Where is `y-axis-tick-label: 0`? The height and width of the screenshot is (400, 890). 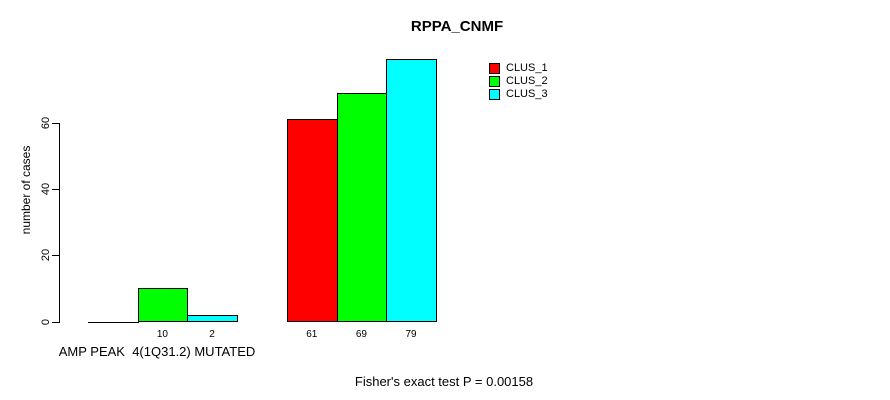
y-axis-tick-label: 0 is located at coordinates (46, 321).